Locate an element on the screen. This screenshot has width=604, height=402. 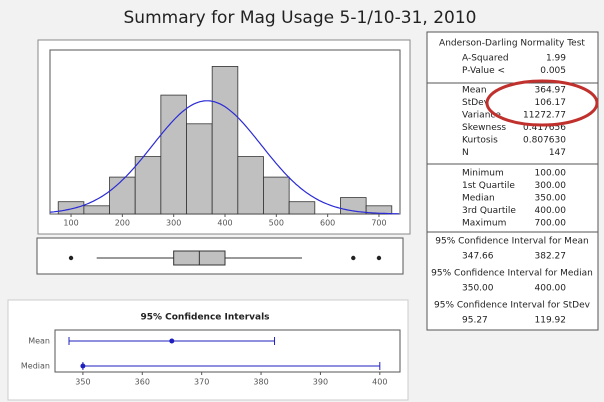
stat-value: 11272.77 is located at coordinates (544, 116).